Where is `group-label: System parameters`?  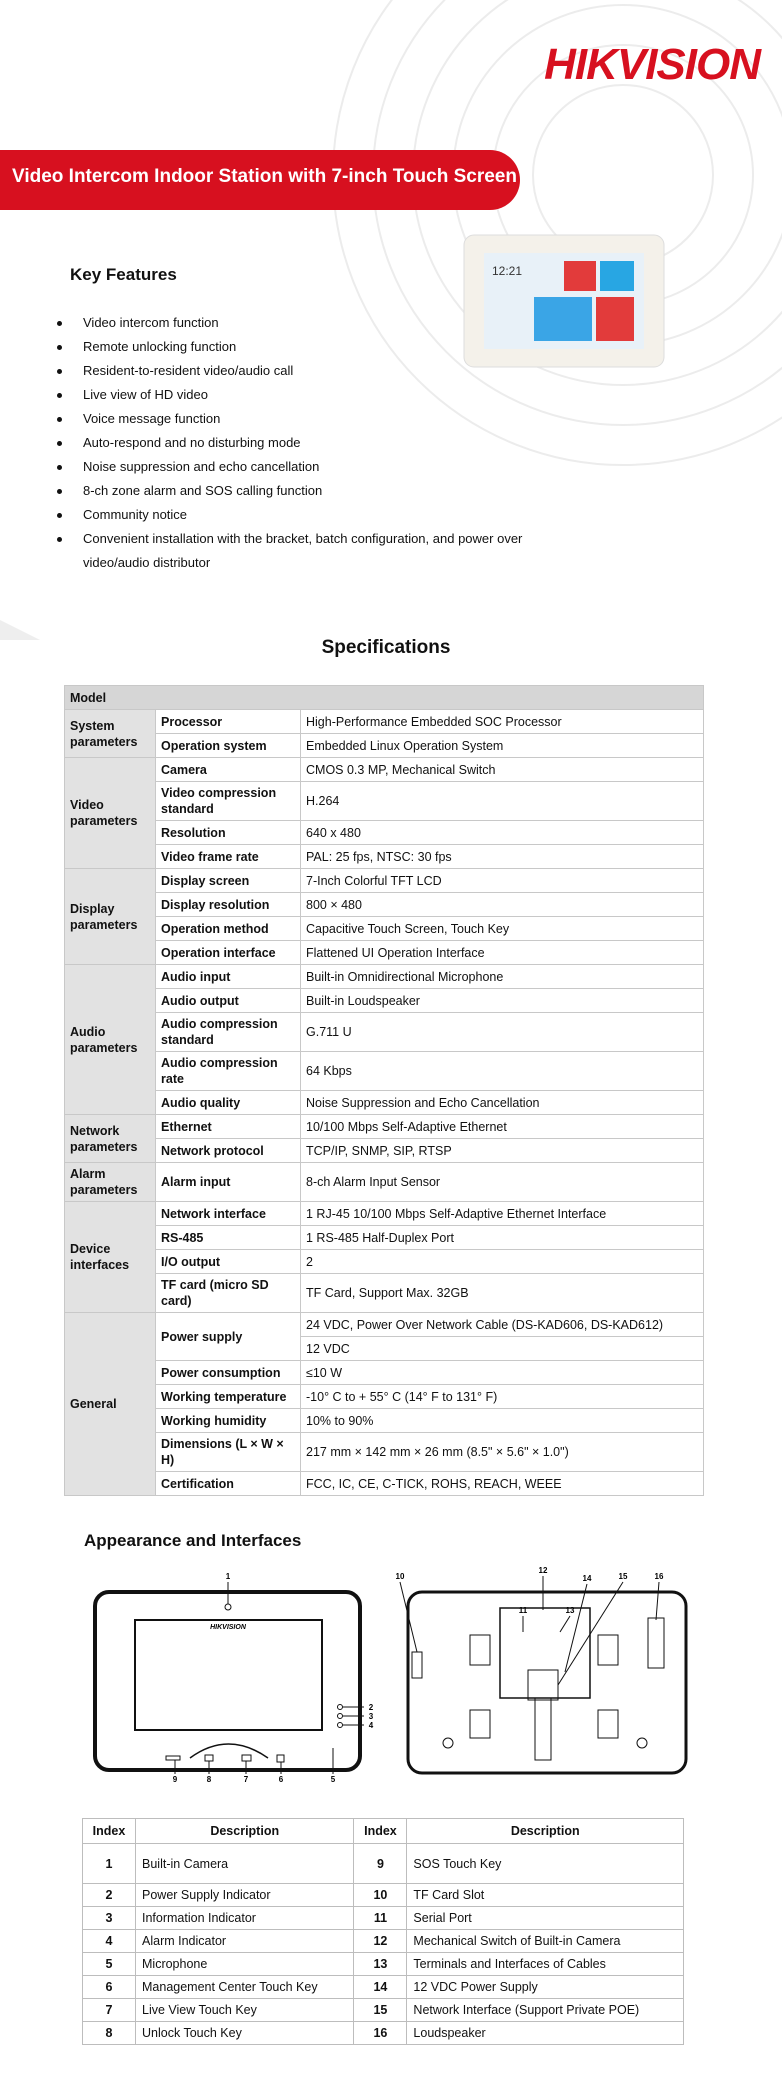 group-label: System parameters is located at coordinates (110, 733).